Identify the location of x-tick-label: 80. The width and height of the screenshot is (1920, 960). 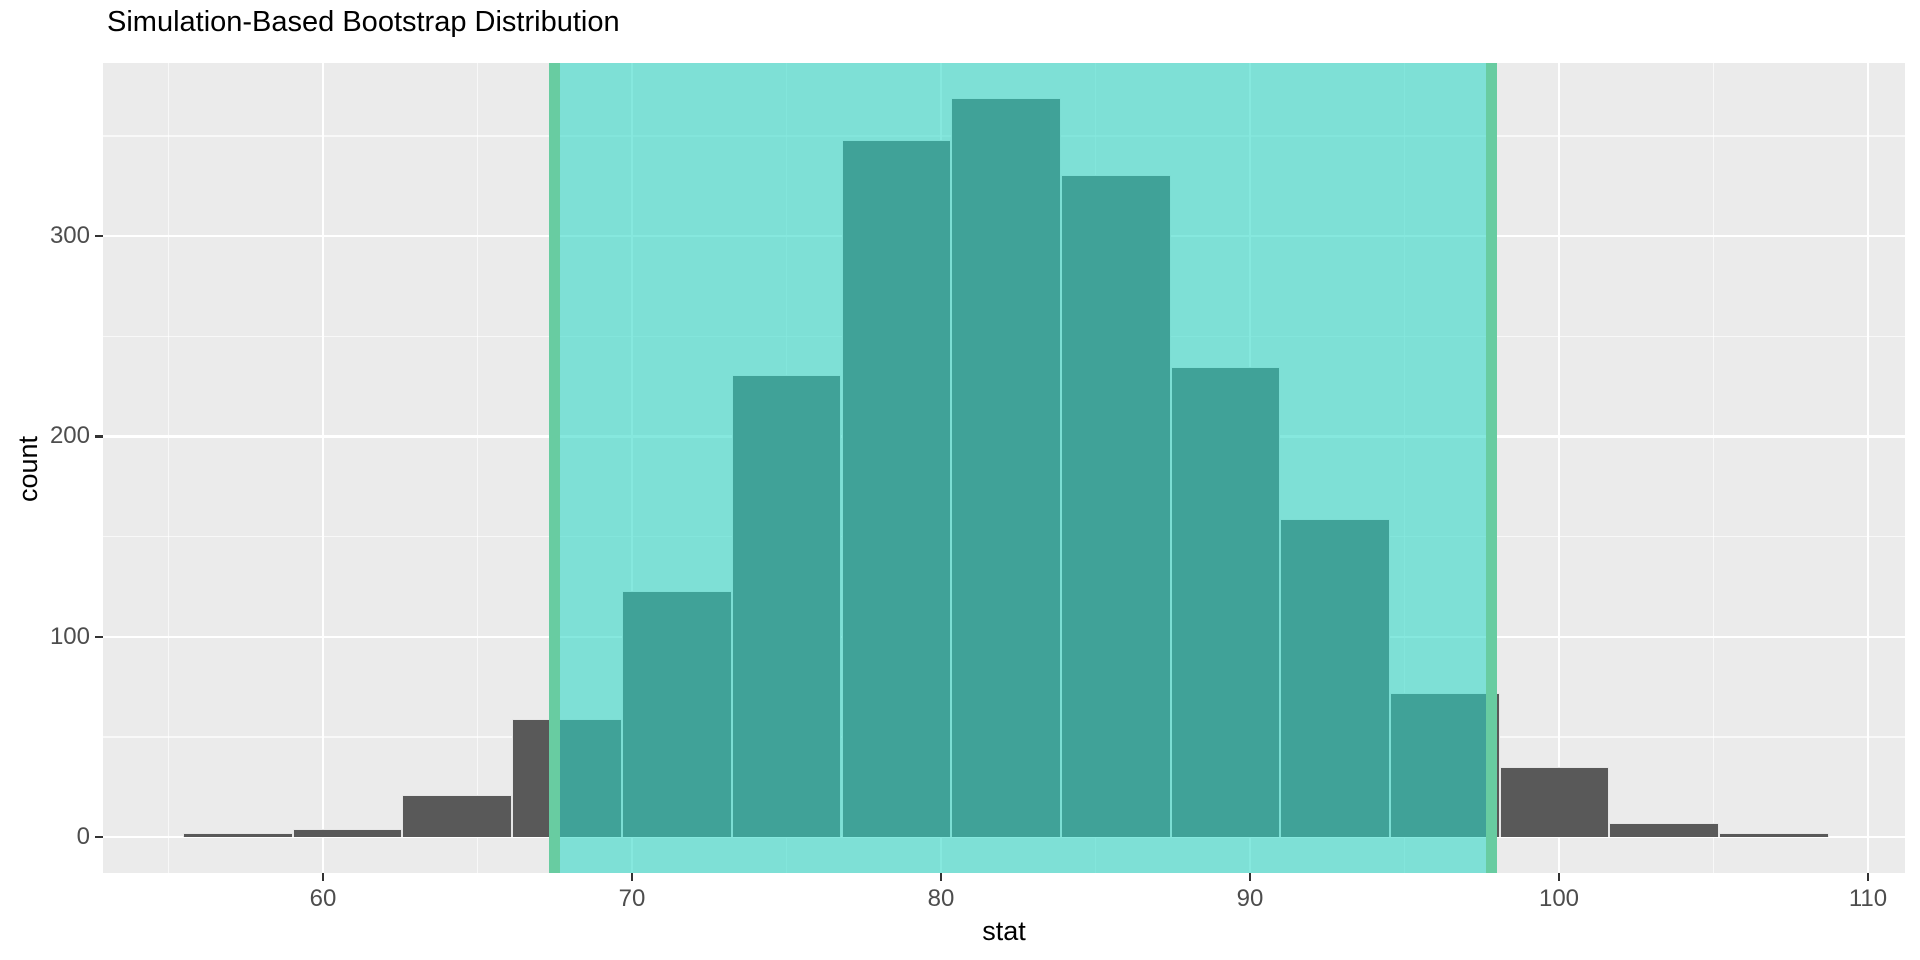
(941, 898).